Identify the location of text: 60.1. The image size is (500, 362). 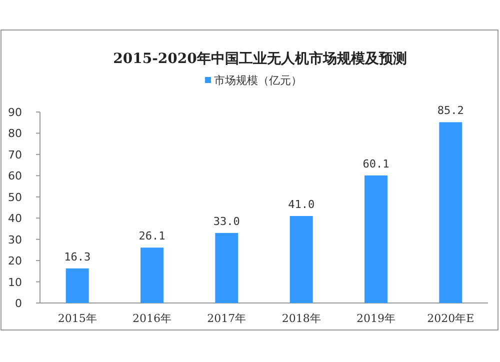
(376, 163).